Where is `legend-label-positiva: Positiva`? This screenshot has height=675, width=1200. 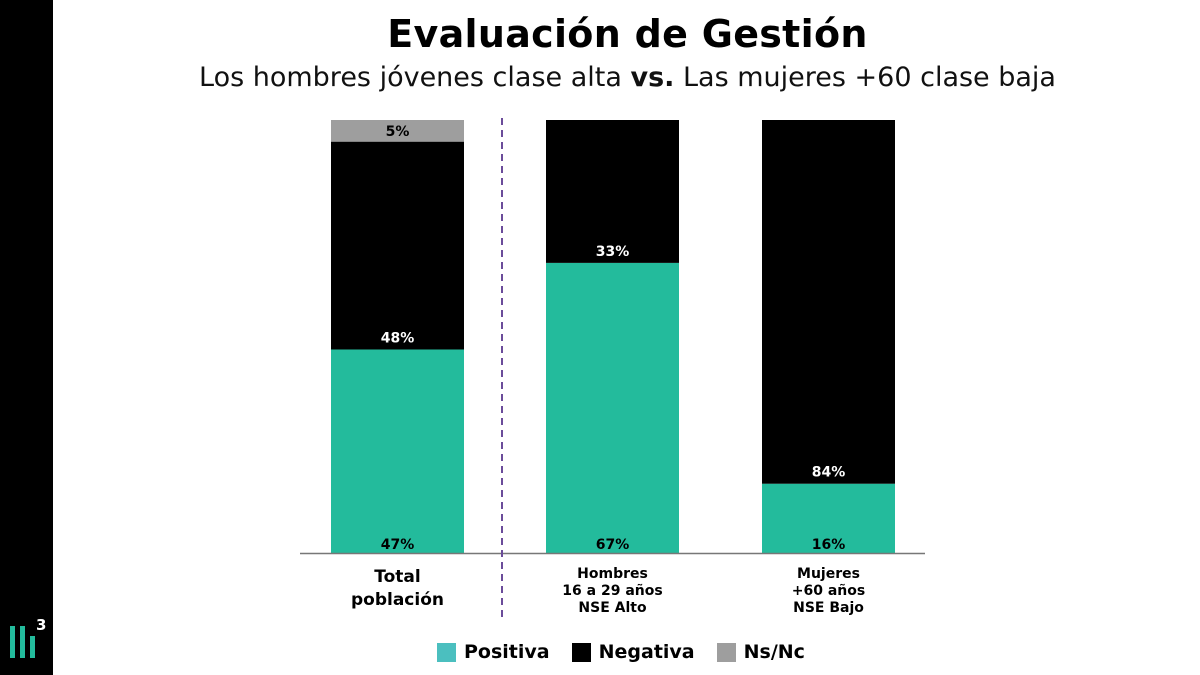
legend-label-positiva: Positiva is located at coordinates (507, 652).